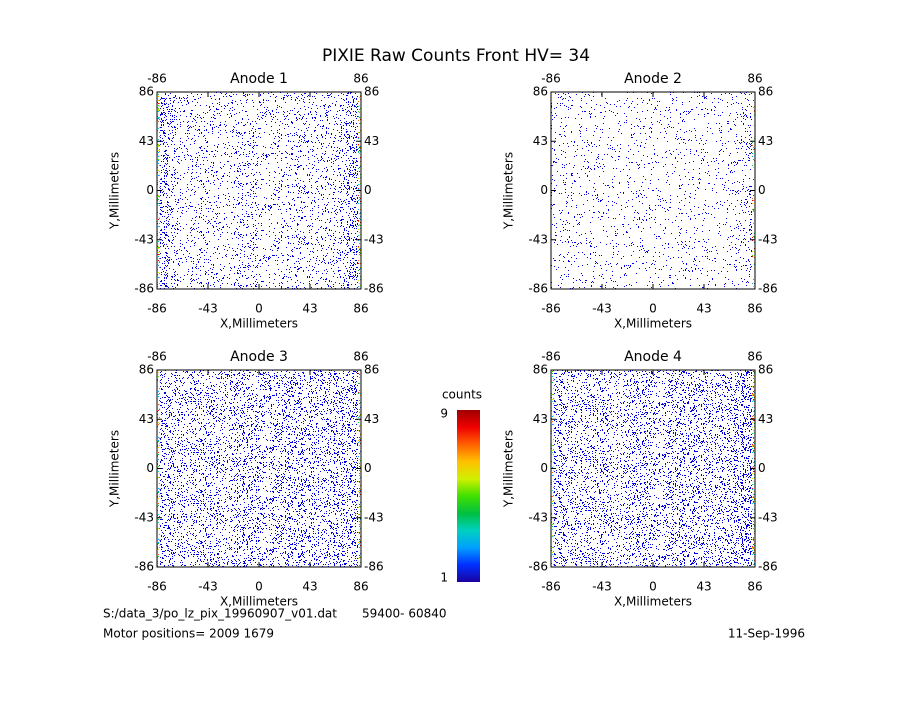  I want to click on count-texture-edge, so click(753, 190).